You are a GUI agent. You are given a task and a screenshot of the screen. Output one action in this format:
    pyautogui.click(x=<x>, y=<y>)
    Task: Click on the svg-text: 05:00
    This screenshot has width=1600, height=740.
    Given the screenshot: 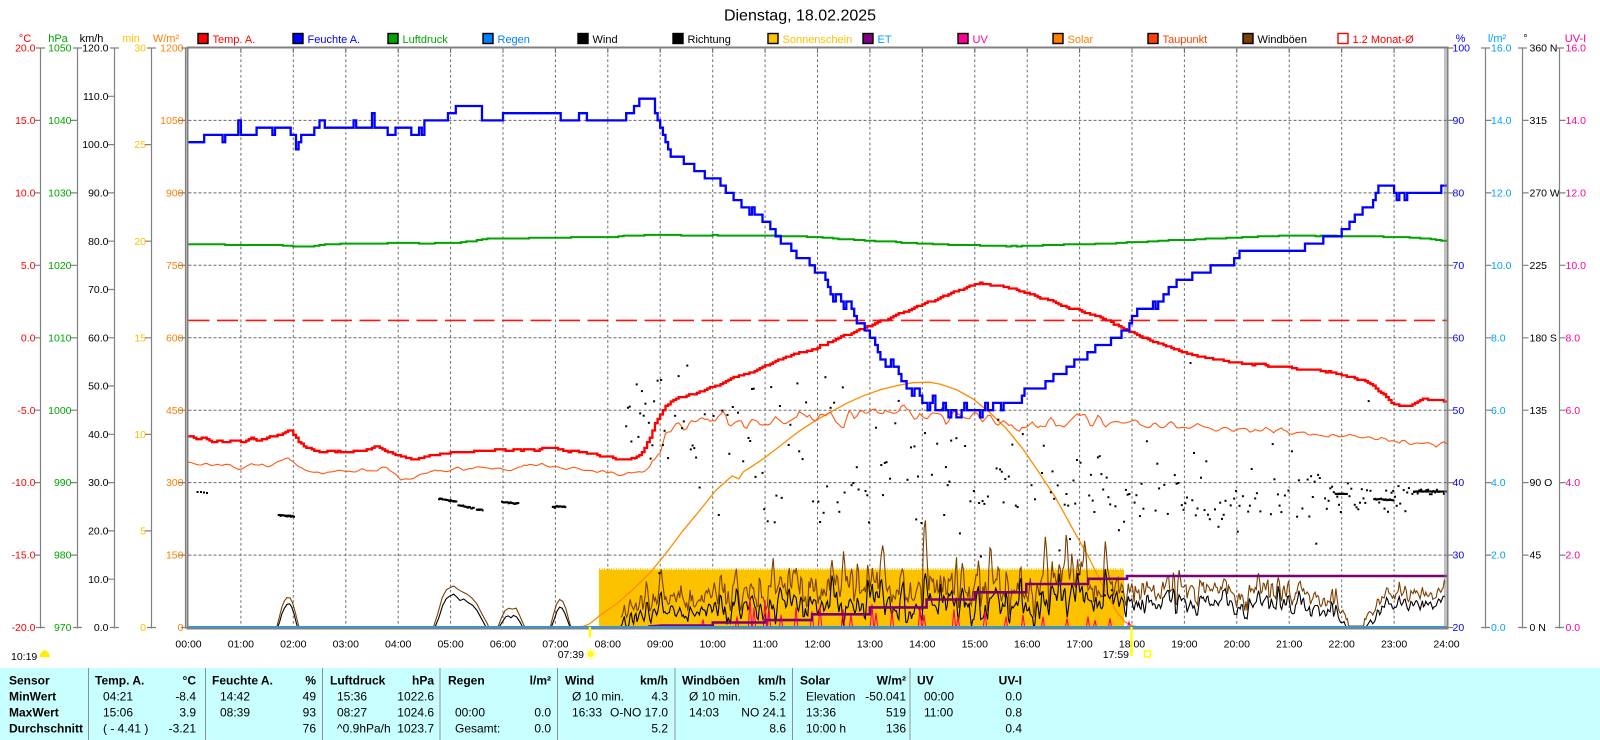 What is the action you would take?
    pyautogui.click(x=450, y=645)
    